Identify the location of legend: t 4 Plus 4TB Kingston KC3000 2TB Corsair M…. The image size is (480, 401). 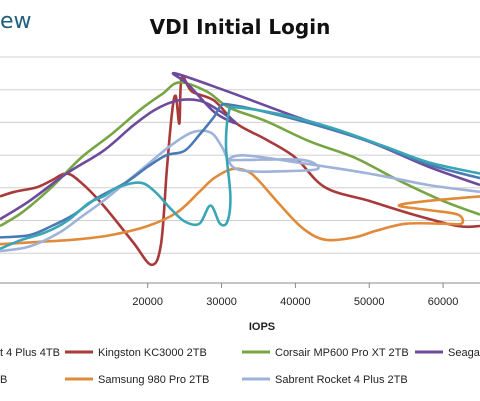
(240, 366).